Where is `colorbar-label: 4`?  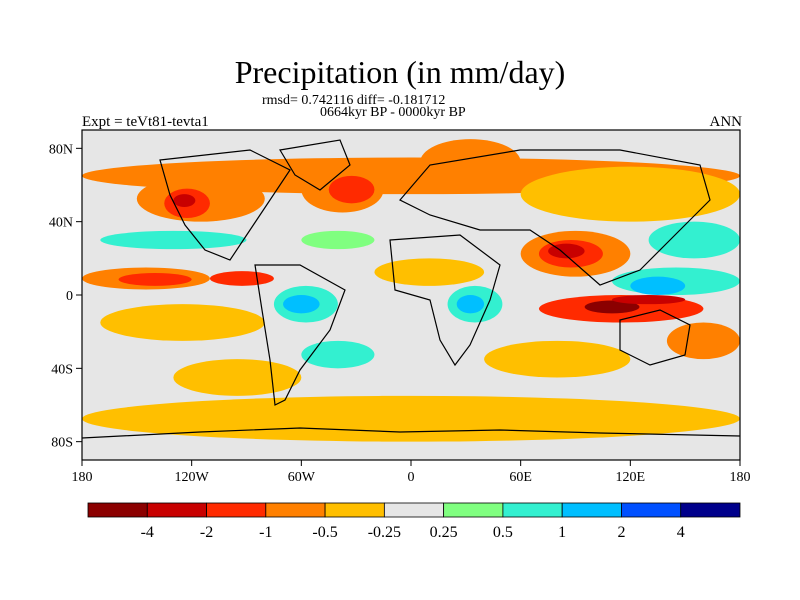
colorbar-label: 4 is located at coordinates (681, 532).